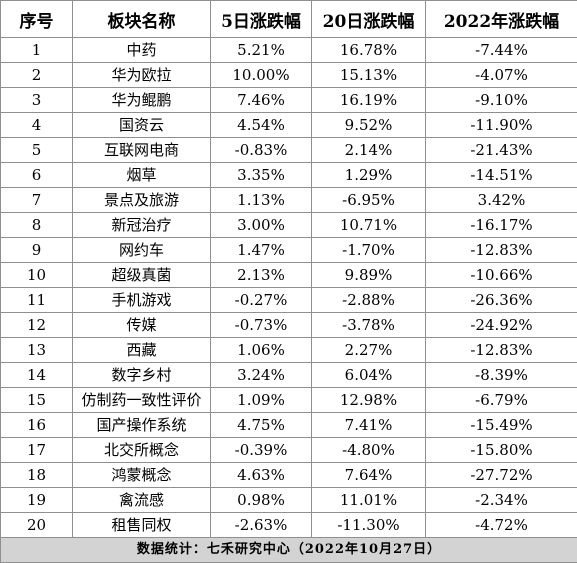 The height and width of the screenshot is (563, 577). What do you see at coordinates (369, 200) in the screenshot?
I see `cell-20day-change: -6.95%` at bounding box center [369, 200].